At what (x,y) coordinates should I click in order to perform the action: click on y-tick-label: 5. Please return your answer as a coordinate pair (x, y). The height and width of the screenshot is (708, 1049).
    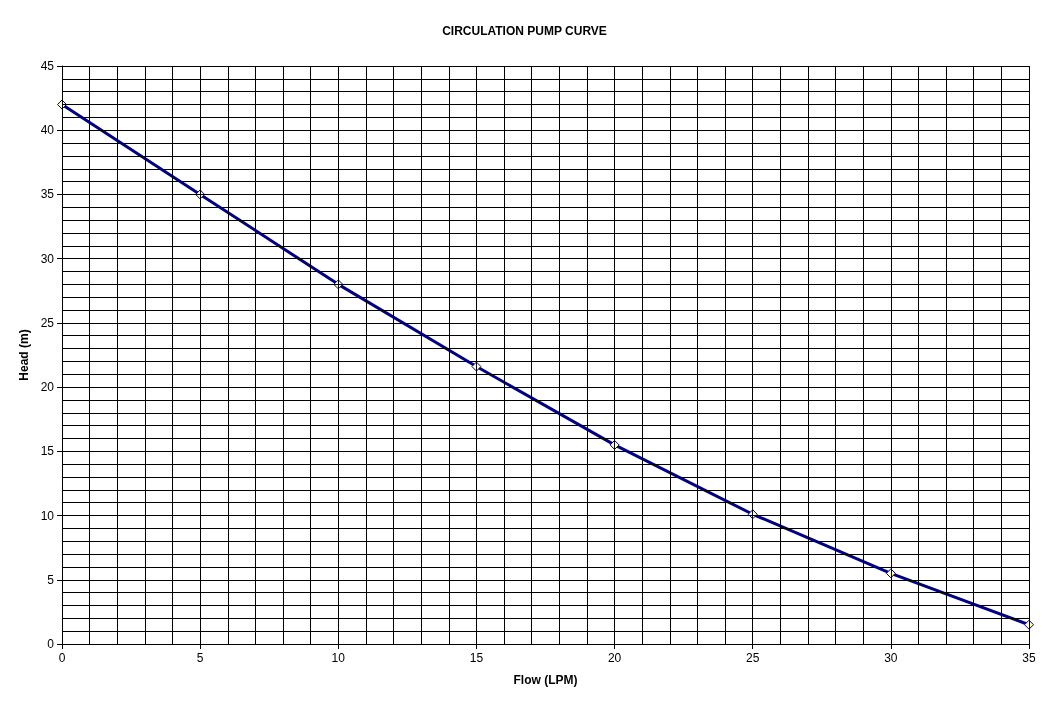
    Looking at the image, I should click on (51, 579).